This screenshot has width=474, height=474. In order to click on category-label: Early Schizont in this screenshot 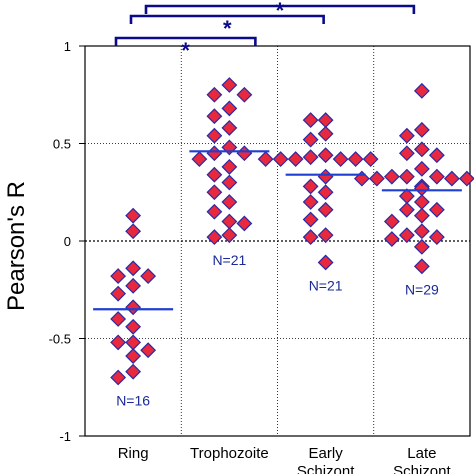, I will do `click(326, 459)`.